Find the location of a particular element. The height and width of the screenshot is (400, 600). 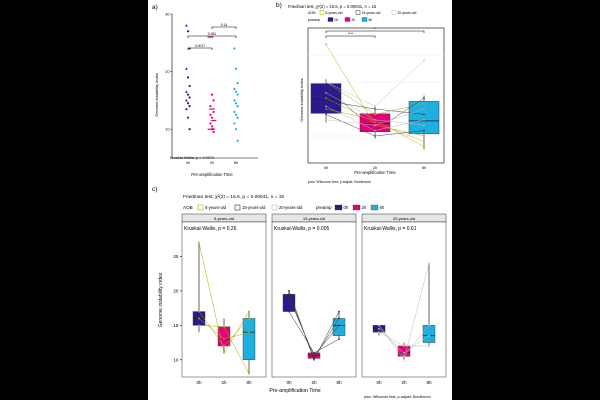

panel-c-footer: pwc: Wilcoxon test; p.adjust: Bonferroni is located at coordinates (397, 397).